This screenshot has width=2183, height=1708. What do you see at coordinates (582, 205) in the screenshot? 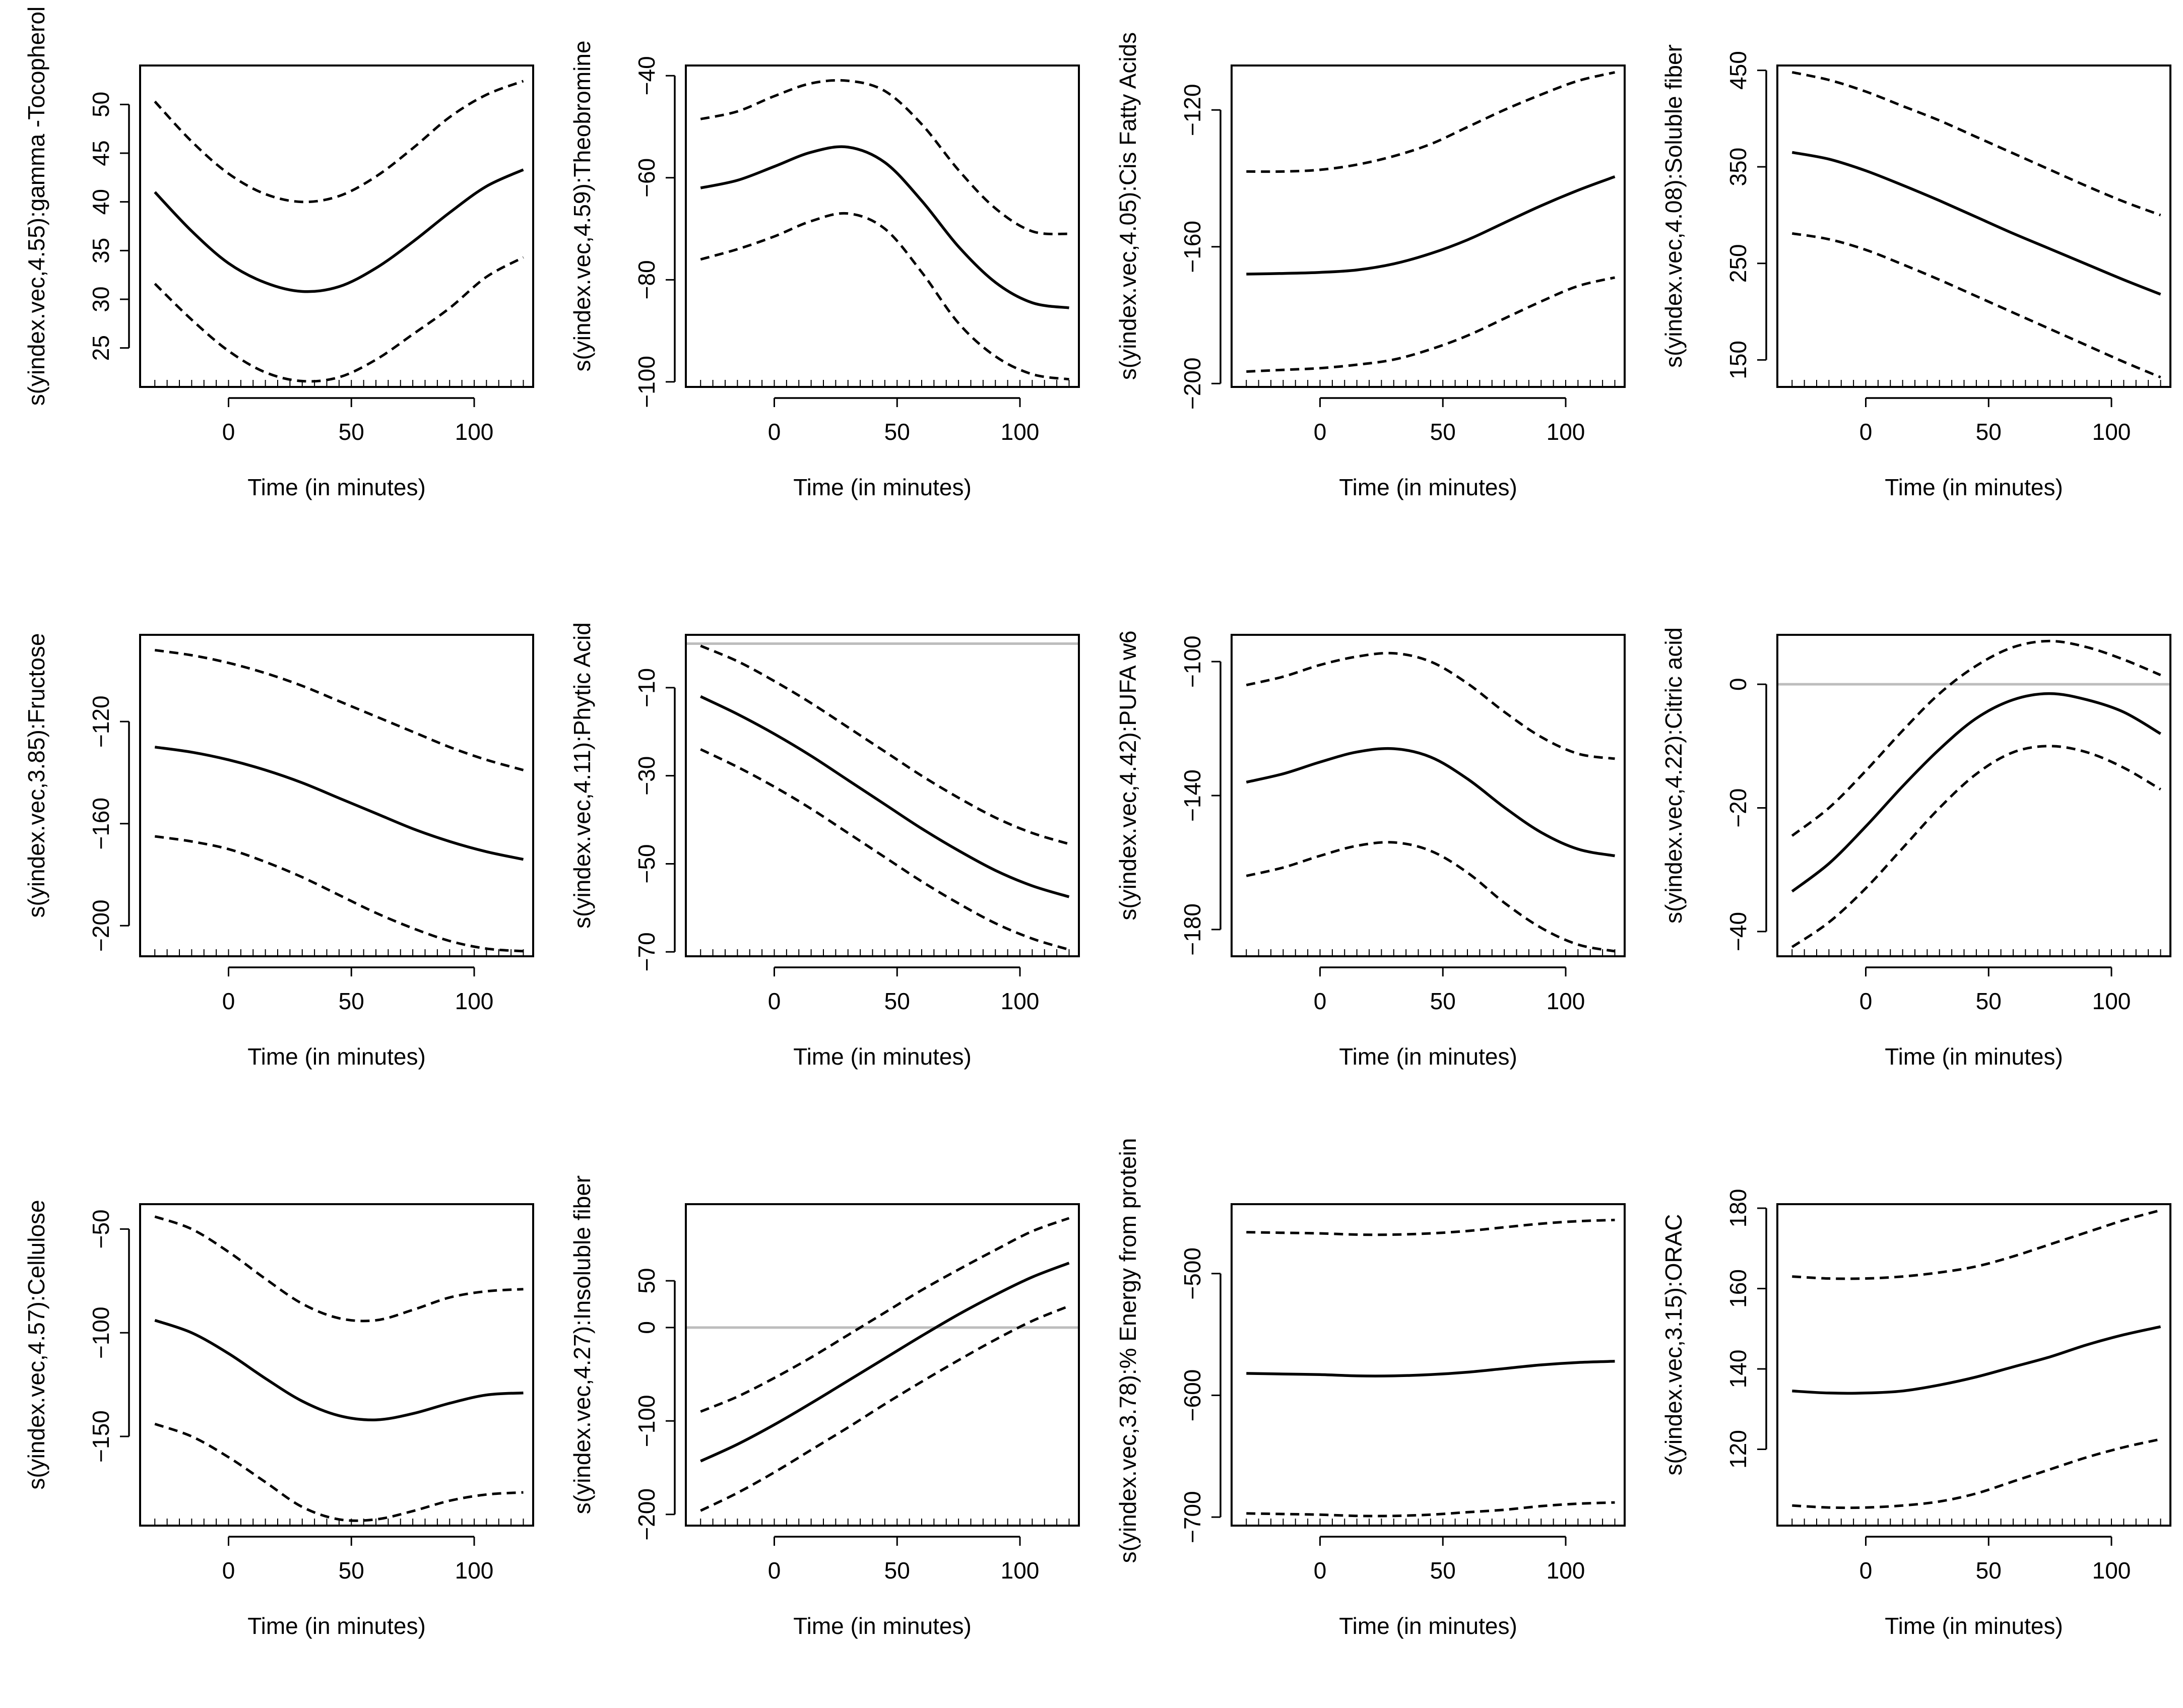
I see `y-axis-title: s(yindex.vec,4.59):Theobromine` at bounding box center [582, 205].